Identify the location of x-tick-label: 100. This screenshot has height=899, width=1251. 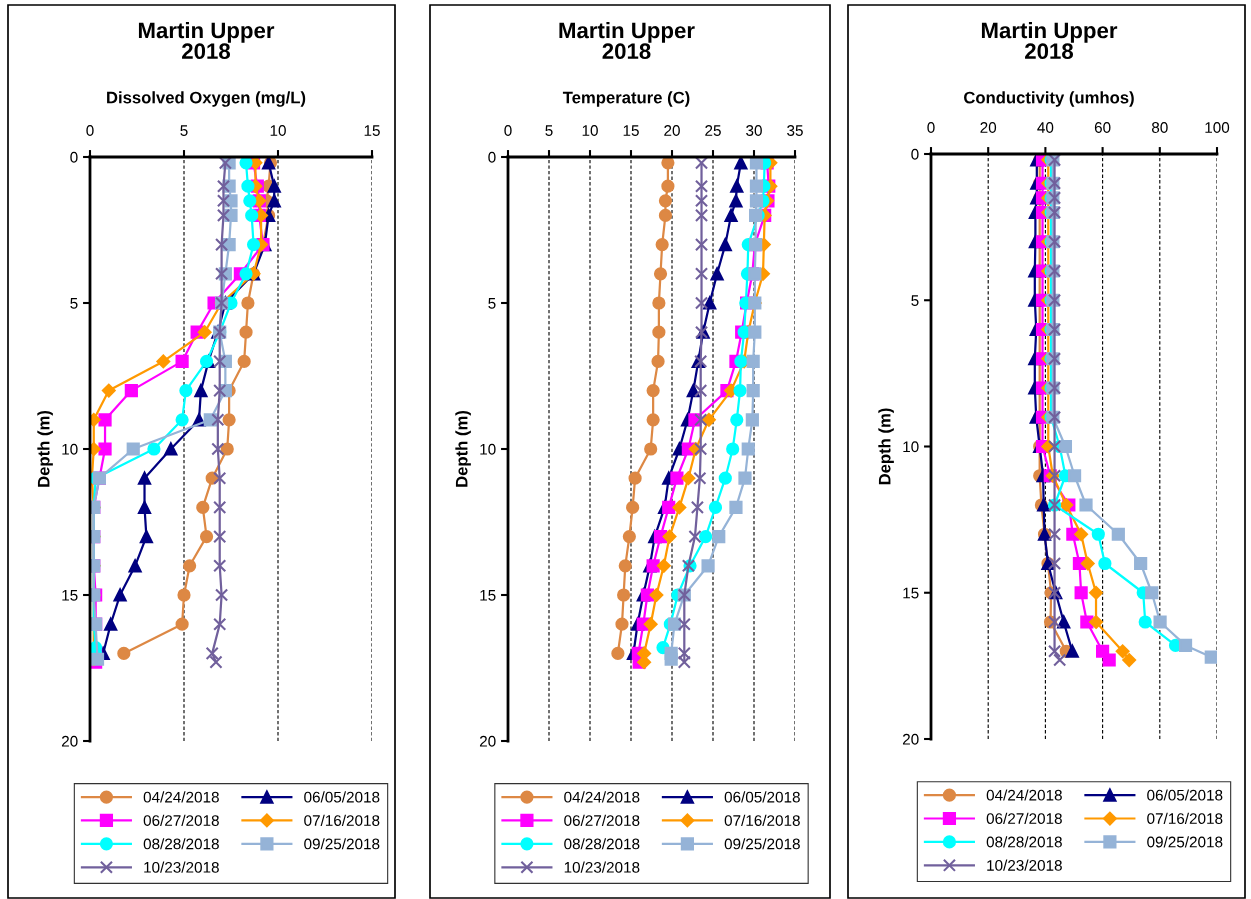
(1217, 127).